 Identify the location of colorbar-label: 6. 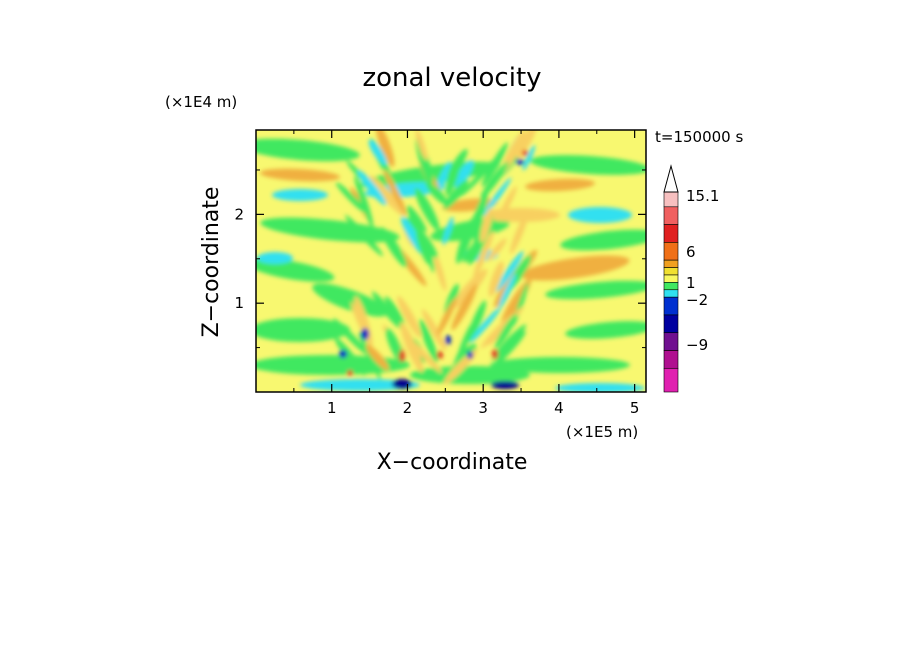
(691, 252).